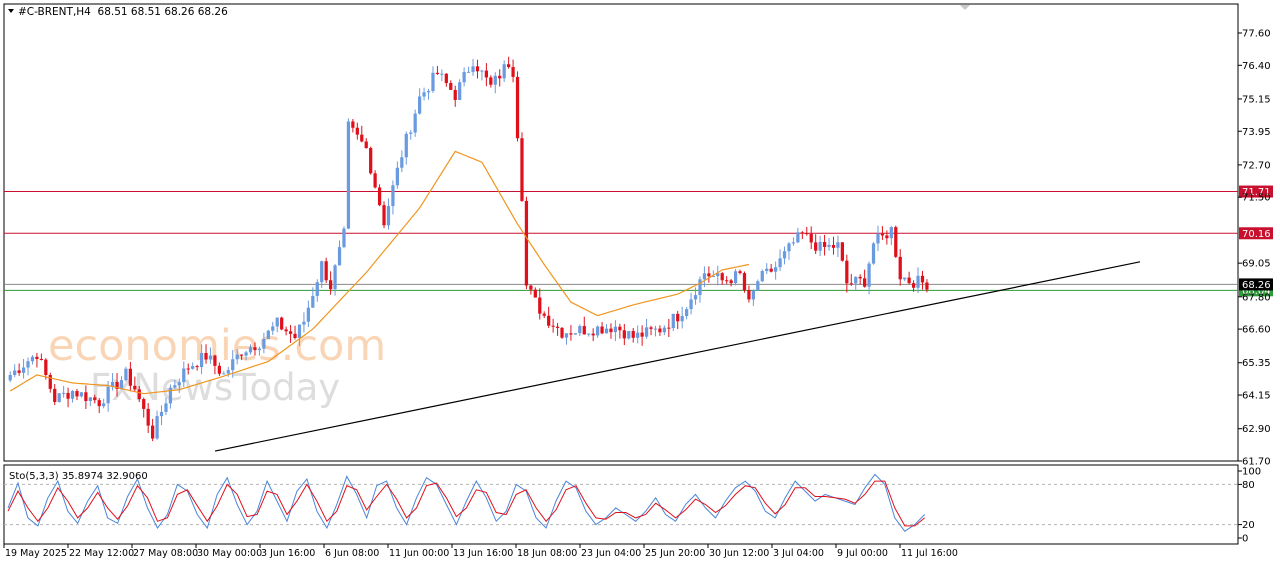  I want to click on time-tick-label: 13 Jun 16:00, so click(483, 553).